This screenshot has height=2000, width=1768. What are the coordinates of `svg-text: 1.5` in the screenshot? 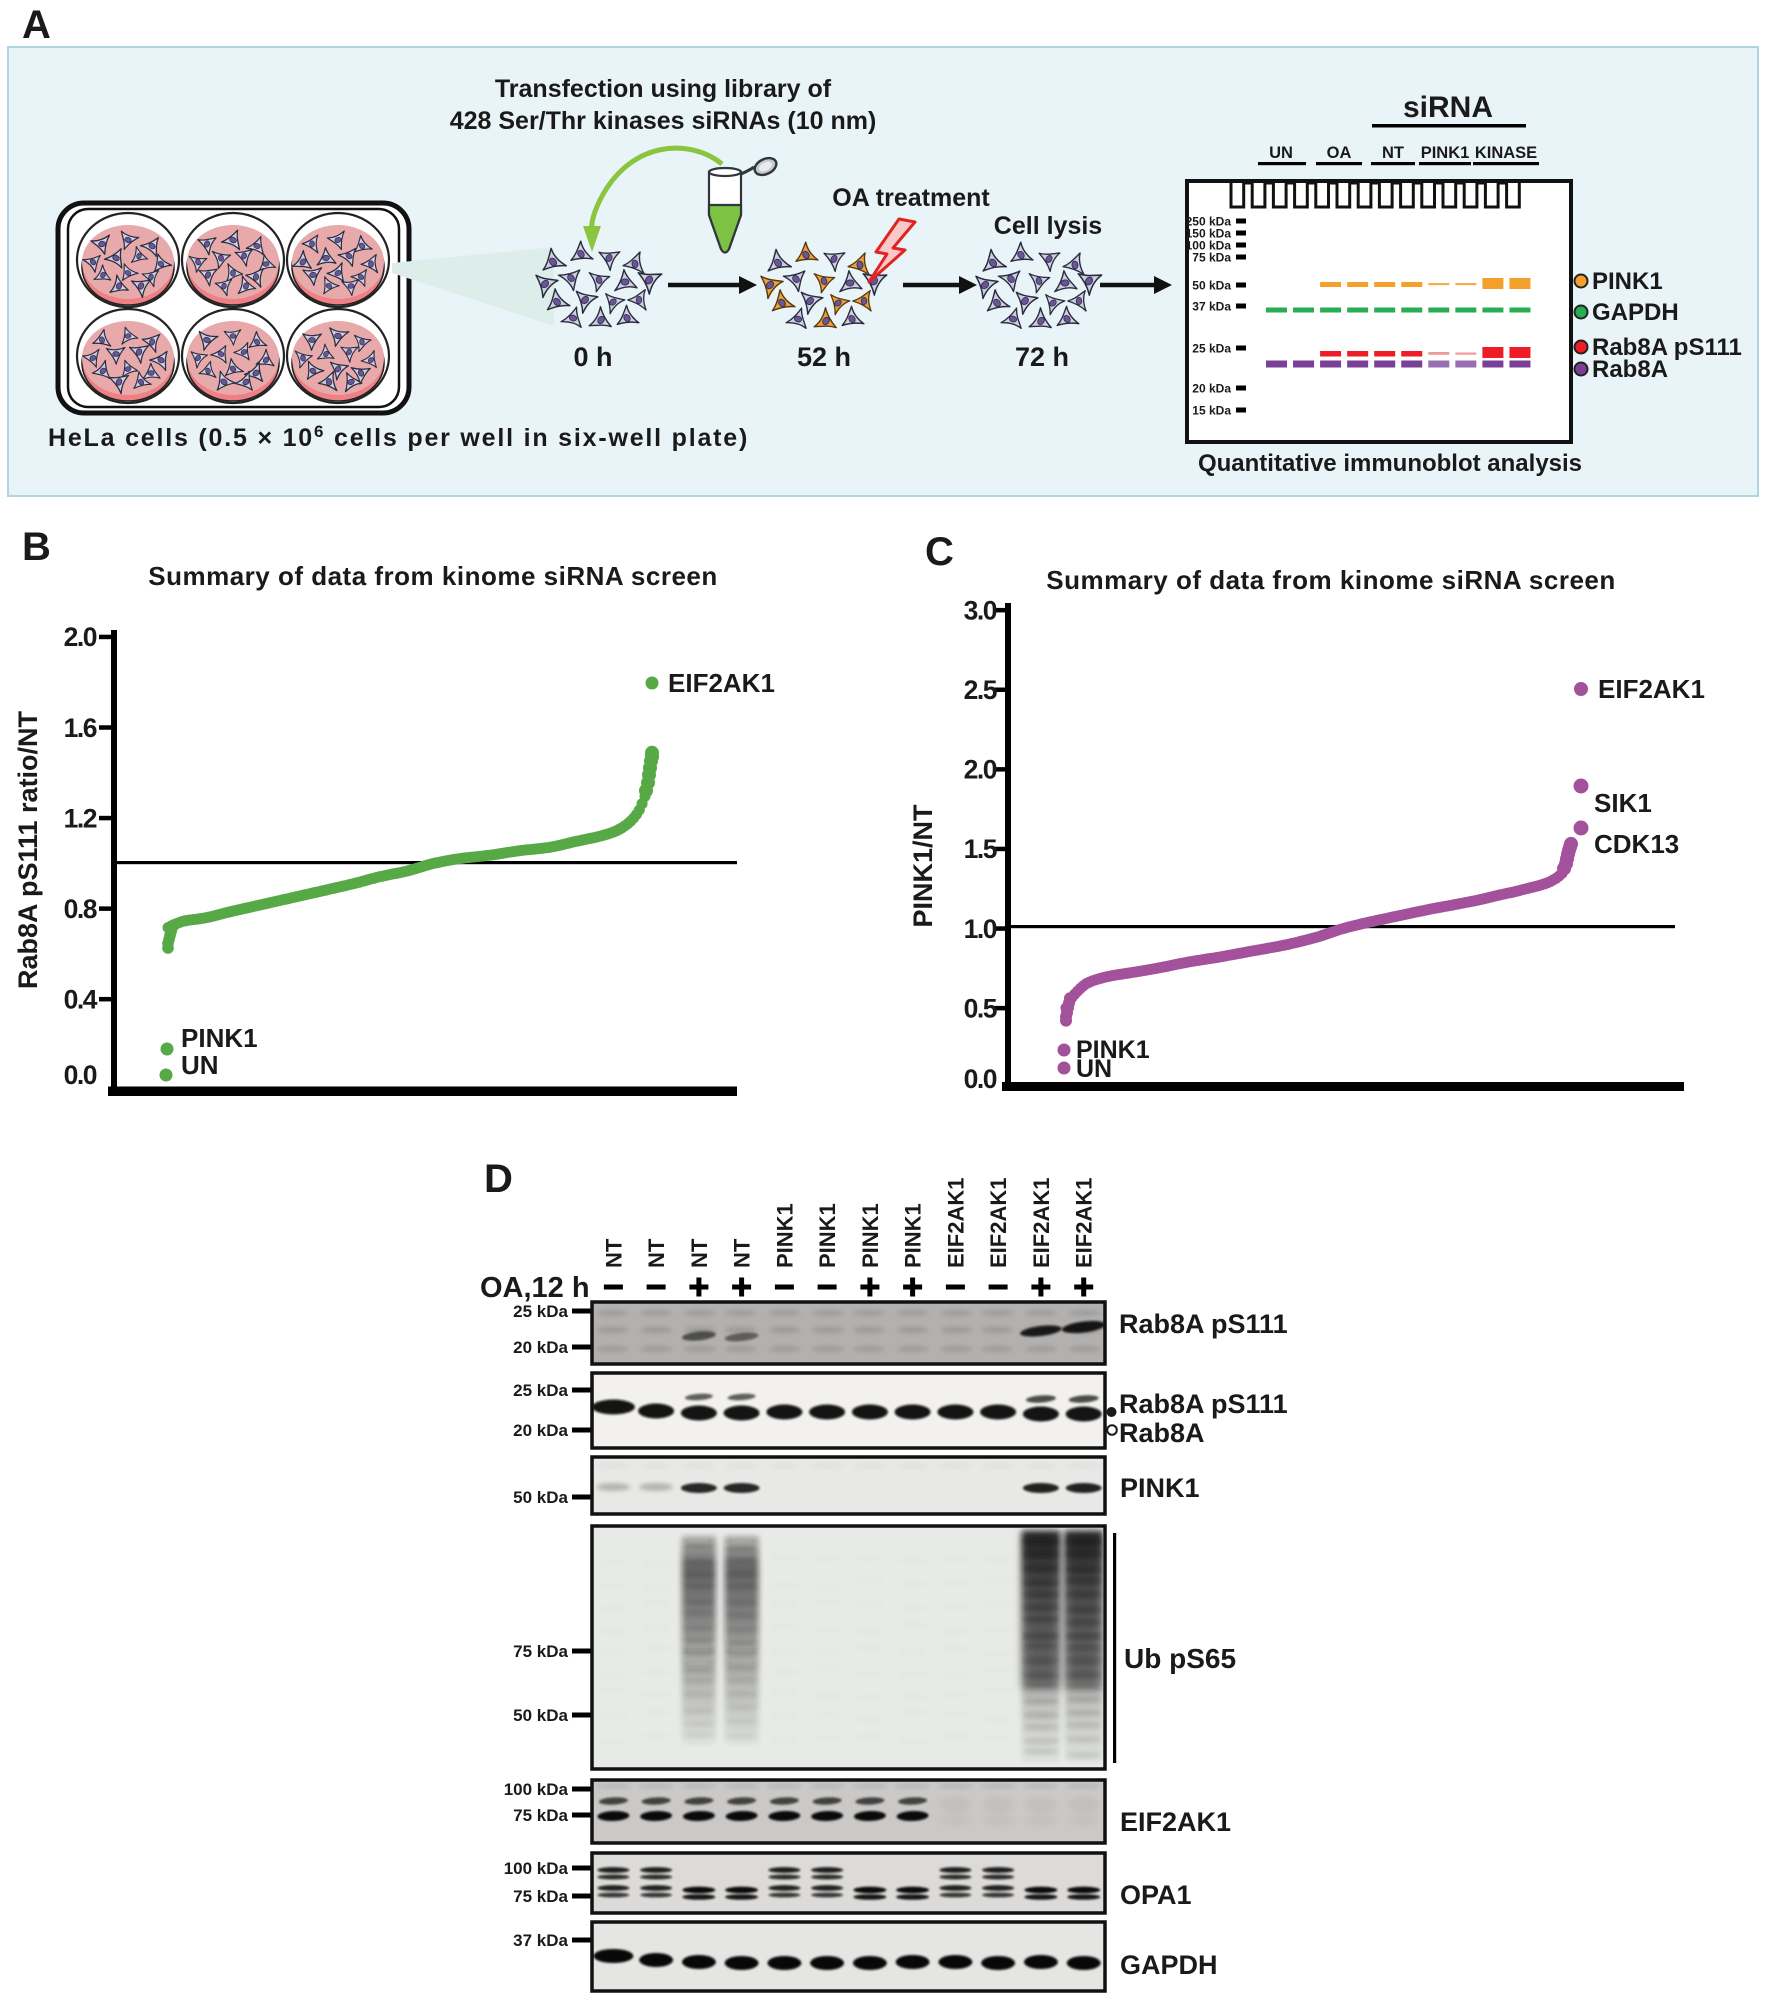 It's located at (980, 849).